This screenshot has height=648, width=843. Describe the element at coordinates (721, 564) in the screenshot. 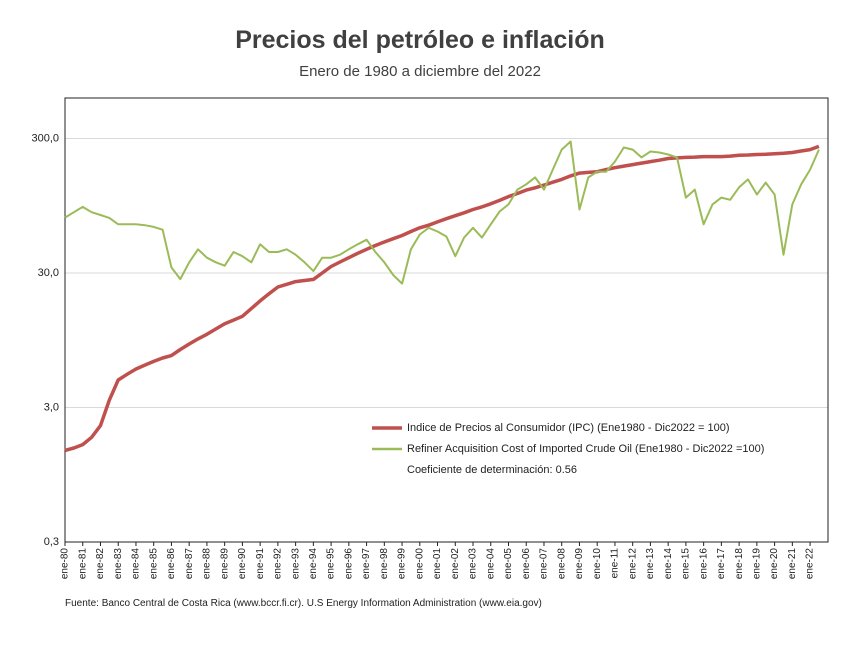

I see `x-tick-label: ene-17` at that location.